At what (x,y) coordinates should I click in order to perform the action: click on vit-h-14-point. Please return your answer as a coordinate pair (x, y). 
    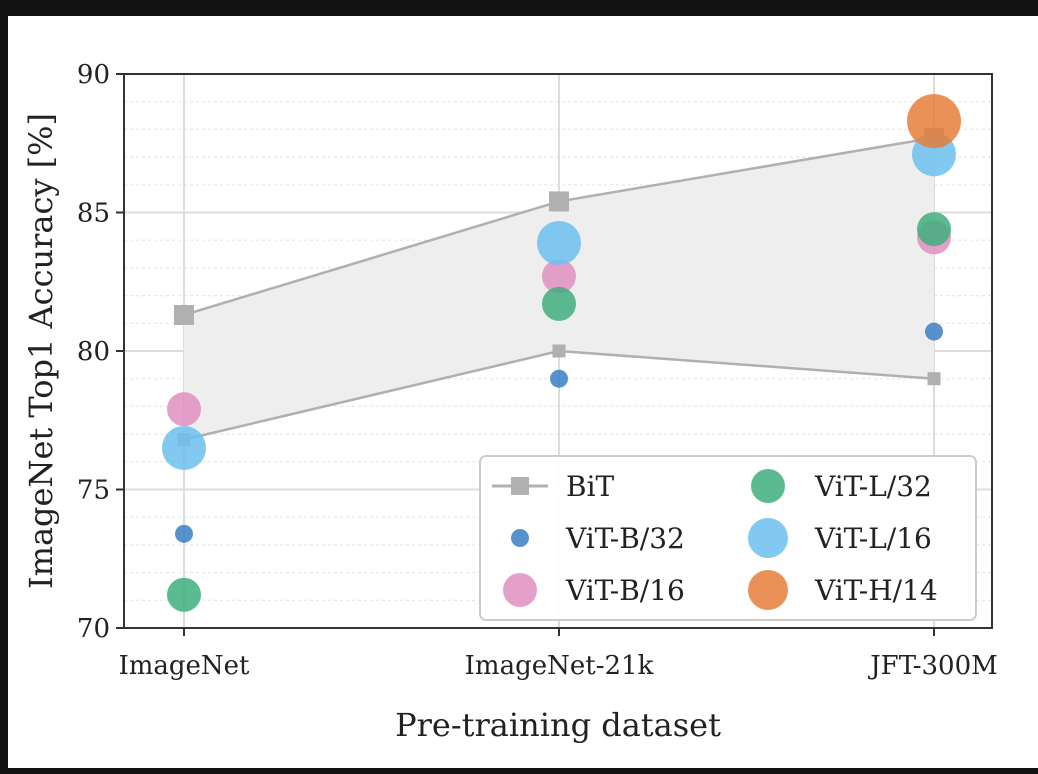
    Looking at the image, I should click on (934, 121).